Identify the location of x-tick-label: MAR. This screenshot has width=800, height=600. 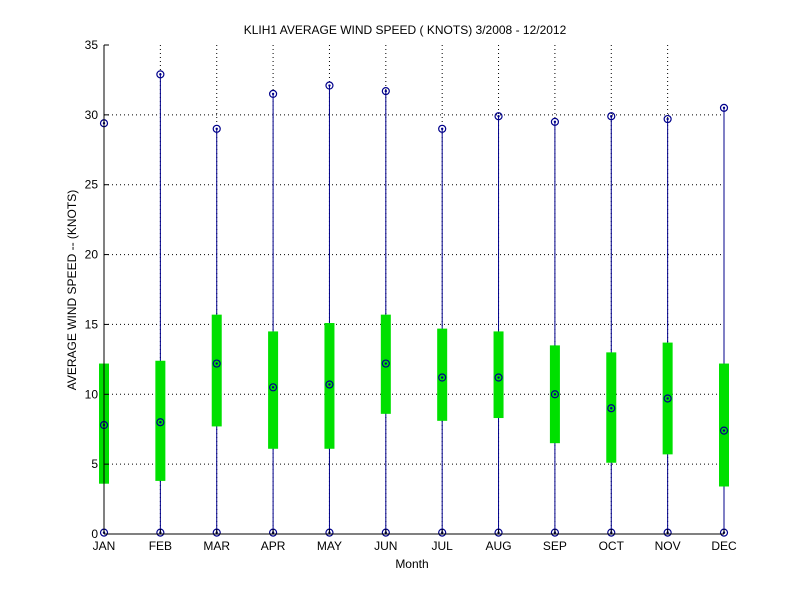
(216, 546).